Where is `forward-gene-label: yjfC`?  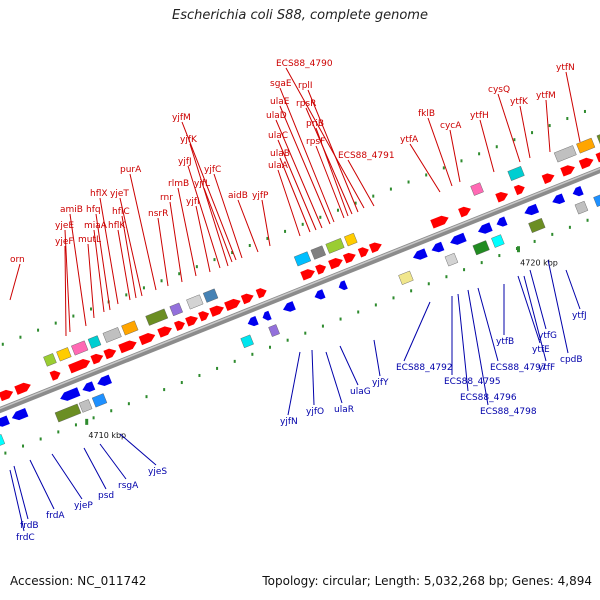 forward-gene-label: yjfC is located at coordinates (212, 170).